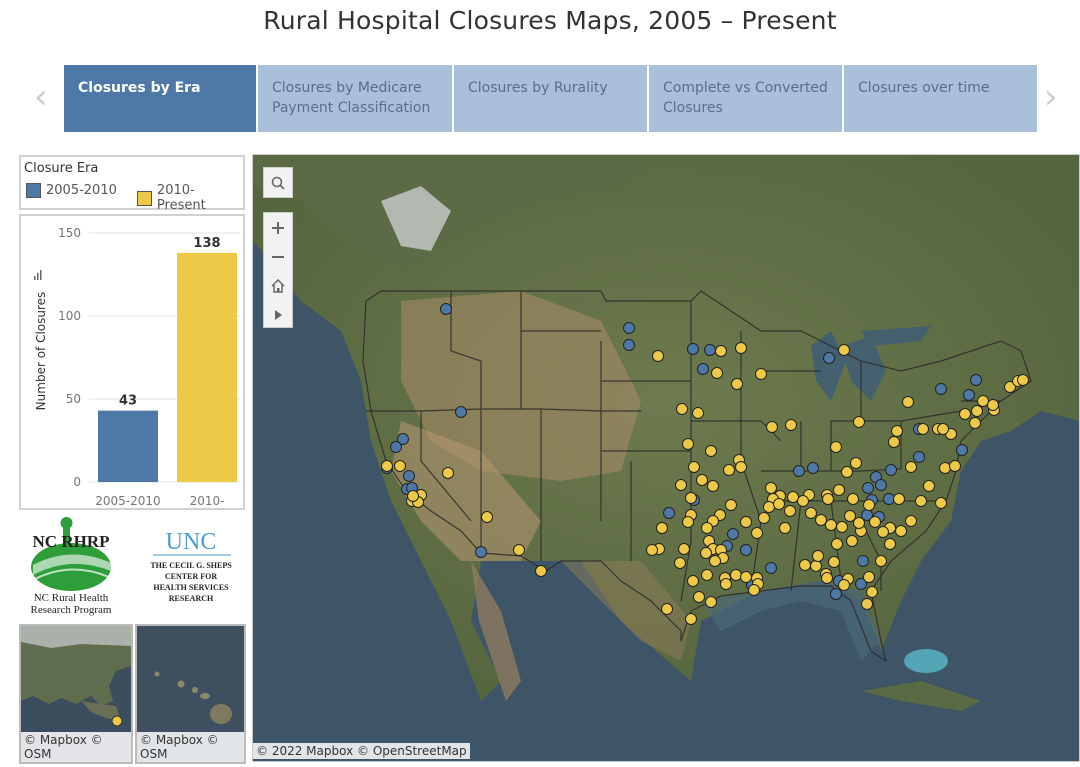 This screenshot has width=1080, height=767. I want to click on next-arrow-icon: ›, so click(1051, 97).